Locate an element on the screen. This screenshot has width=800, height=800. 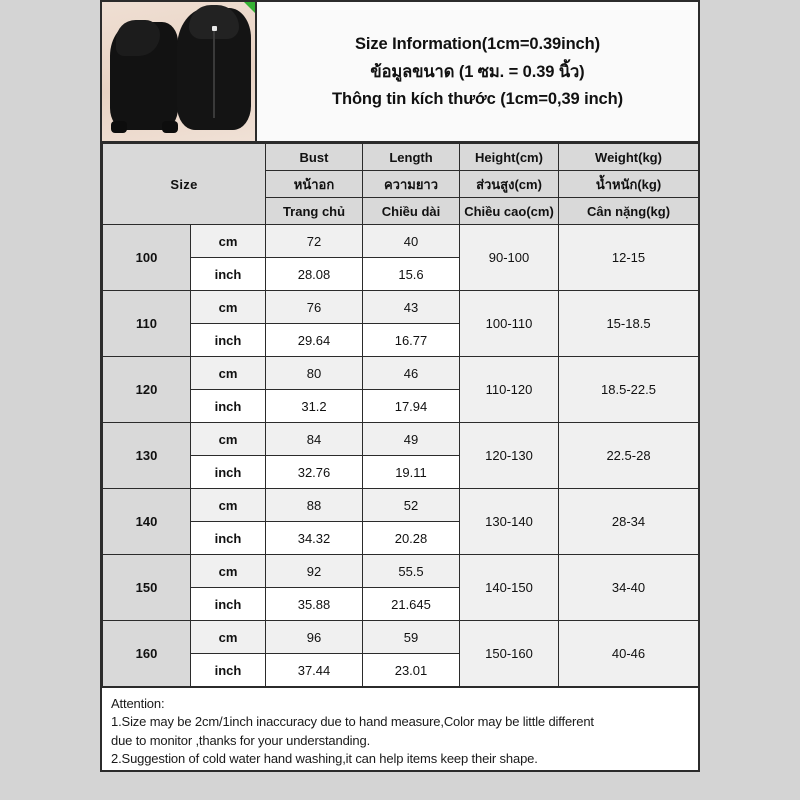
row-length-inch: 15.6 is located at coordinates (411, 274).